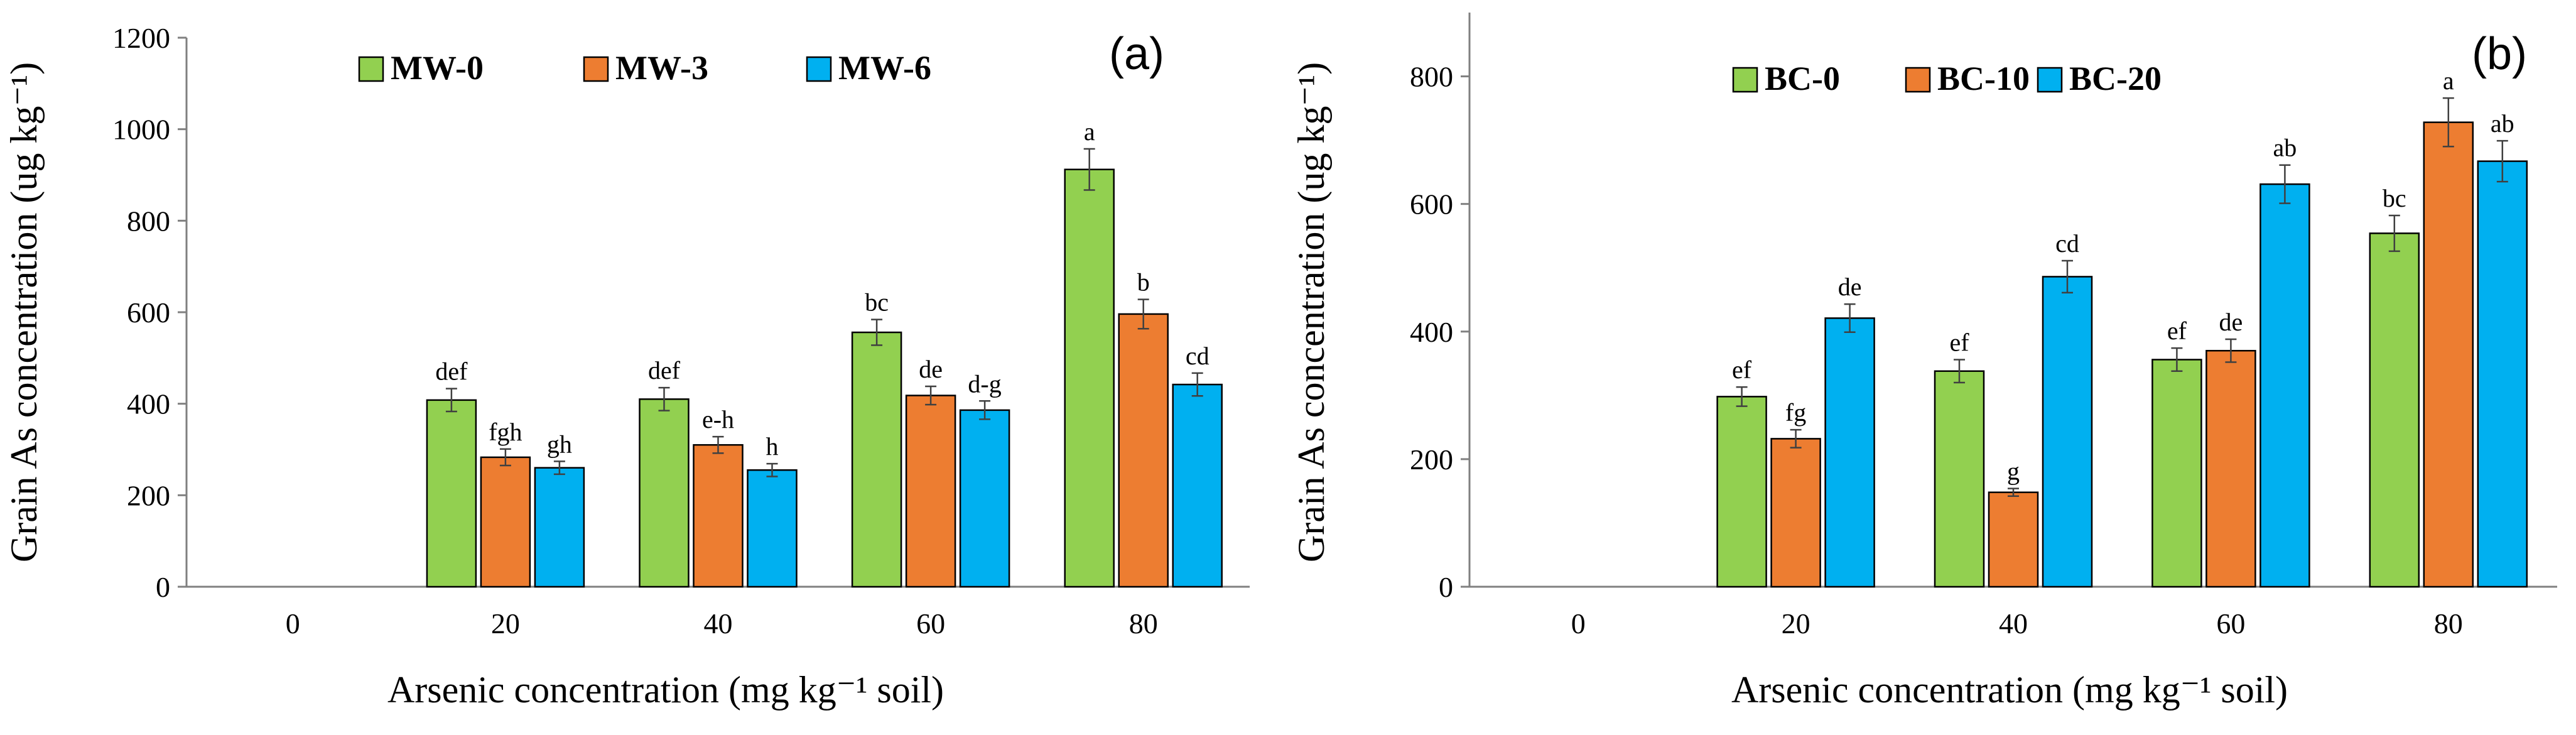 The image size is (2576, 735). What do you see at coordinates (141, 130) in the screenshot?
I see `y-tick-label: 1000` at bounding box center [141, 130].